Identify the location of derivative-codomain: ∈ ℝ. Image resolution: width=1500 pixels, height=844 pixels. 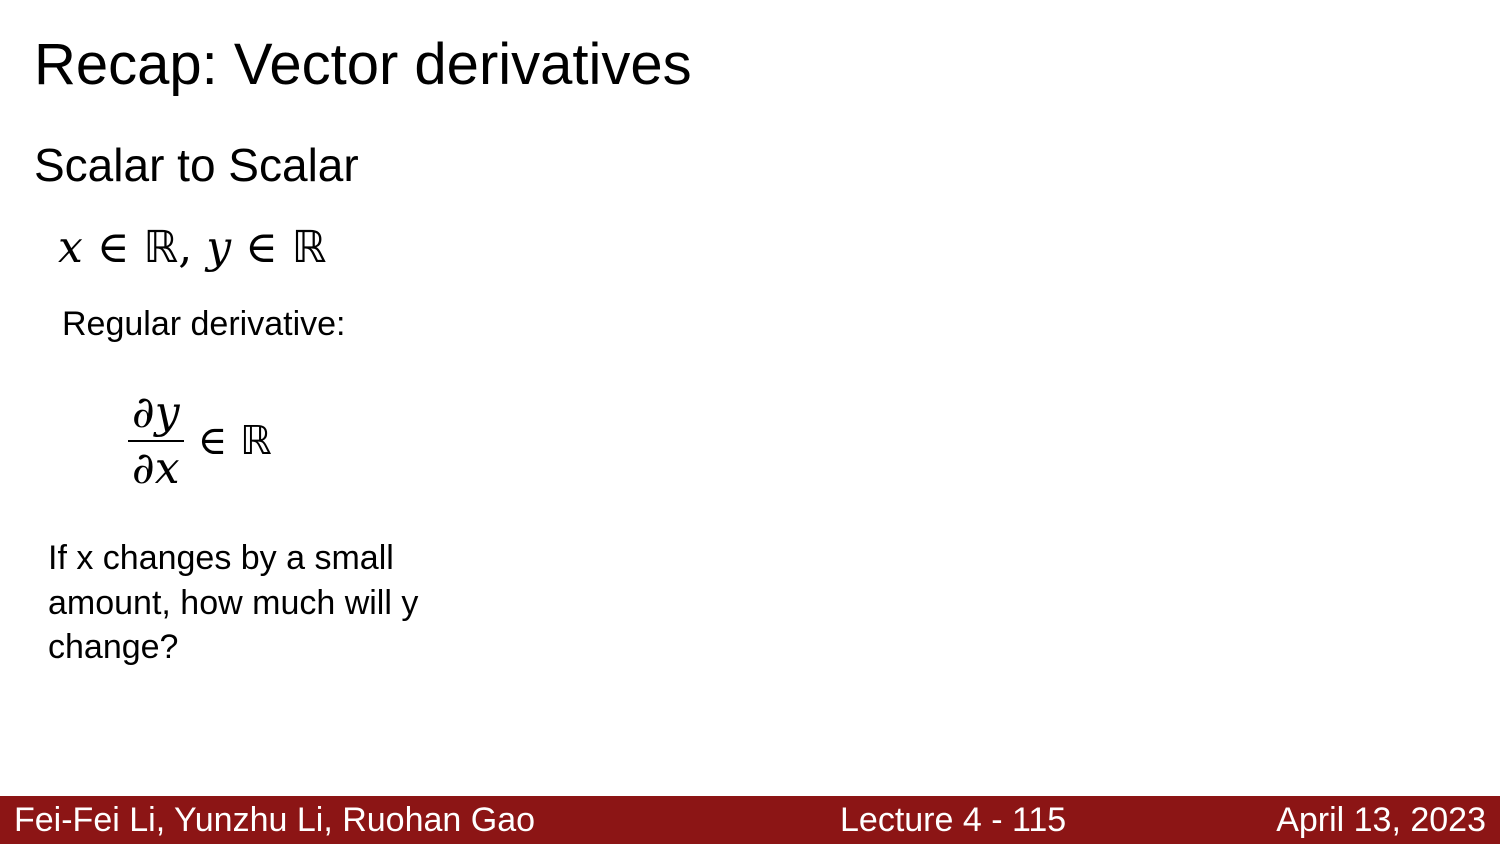
(235, 441).